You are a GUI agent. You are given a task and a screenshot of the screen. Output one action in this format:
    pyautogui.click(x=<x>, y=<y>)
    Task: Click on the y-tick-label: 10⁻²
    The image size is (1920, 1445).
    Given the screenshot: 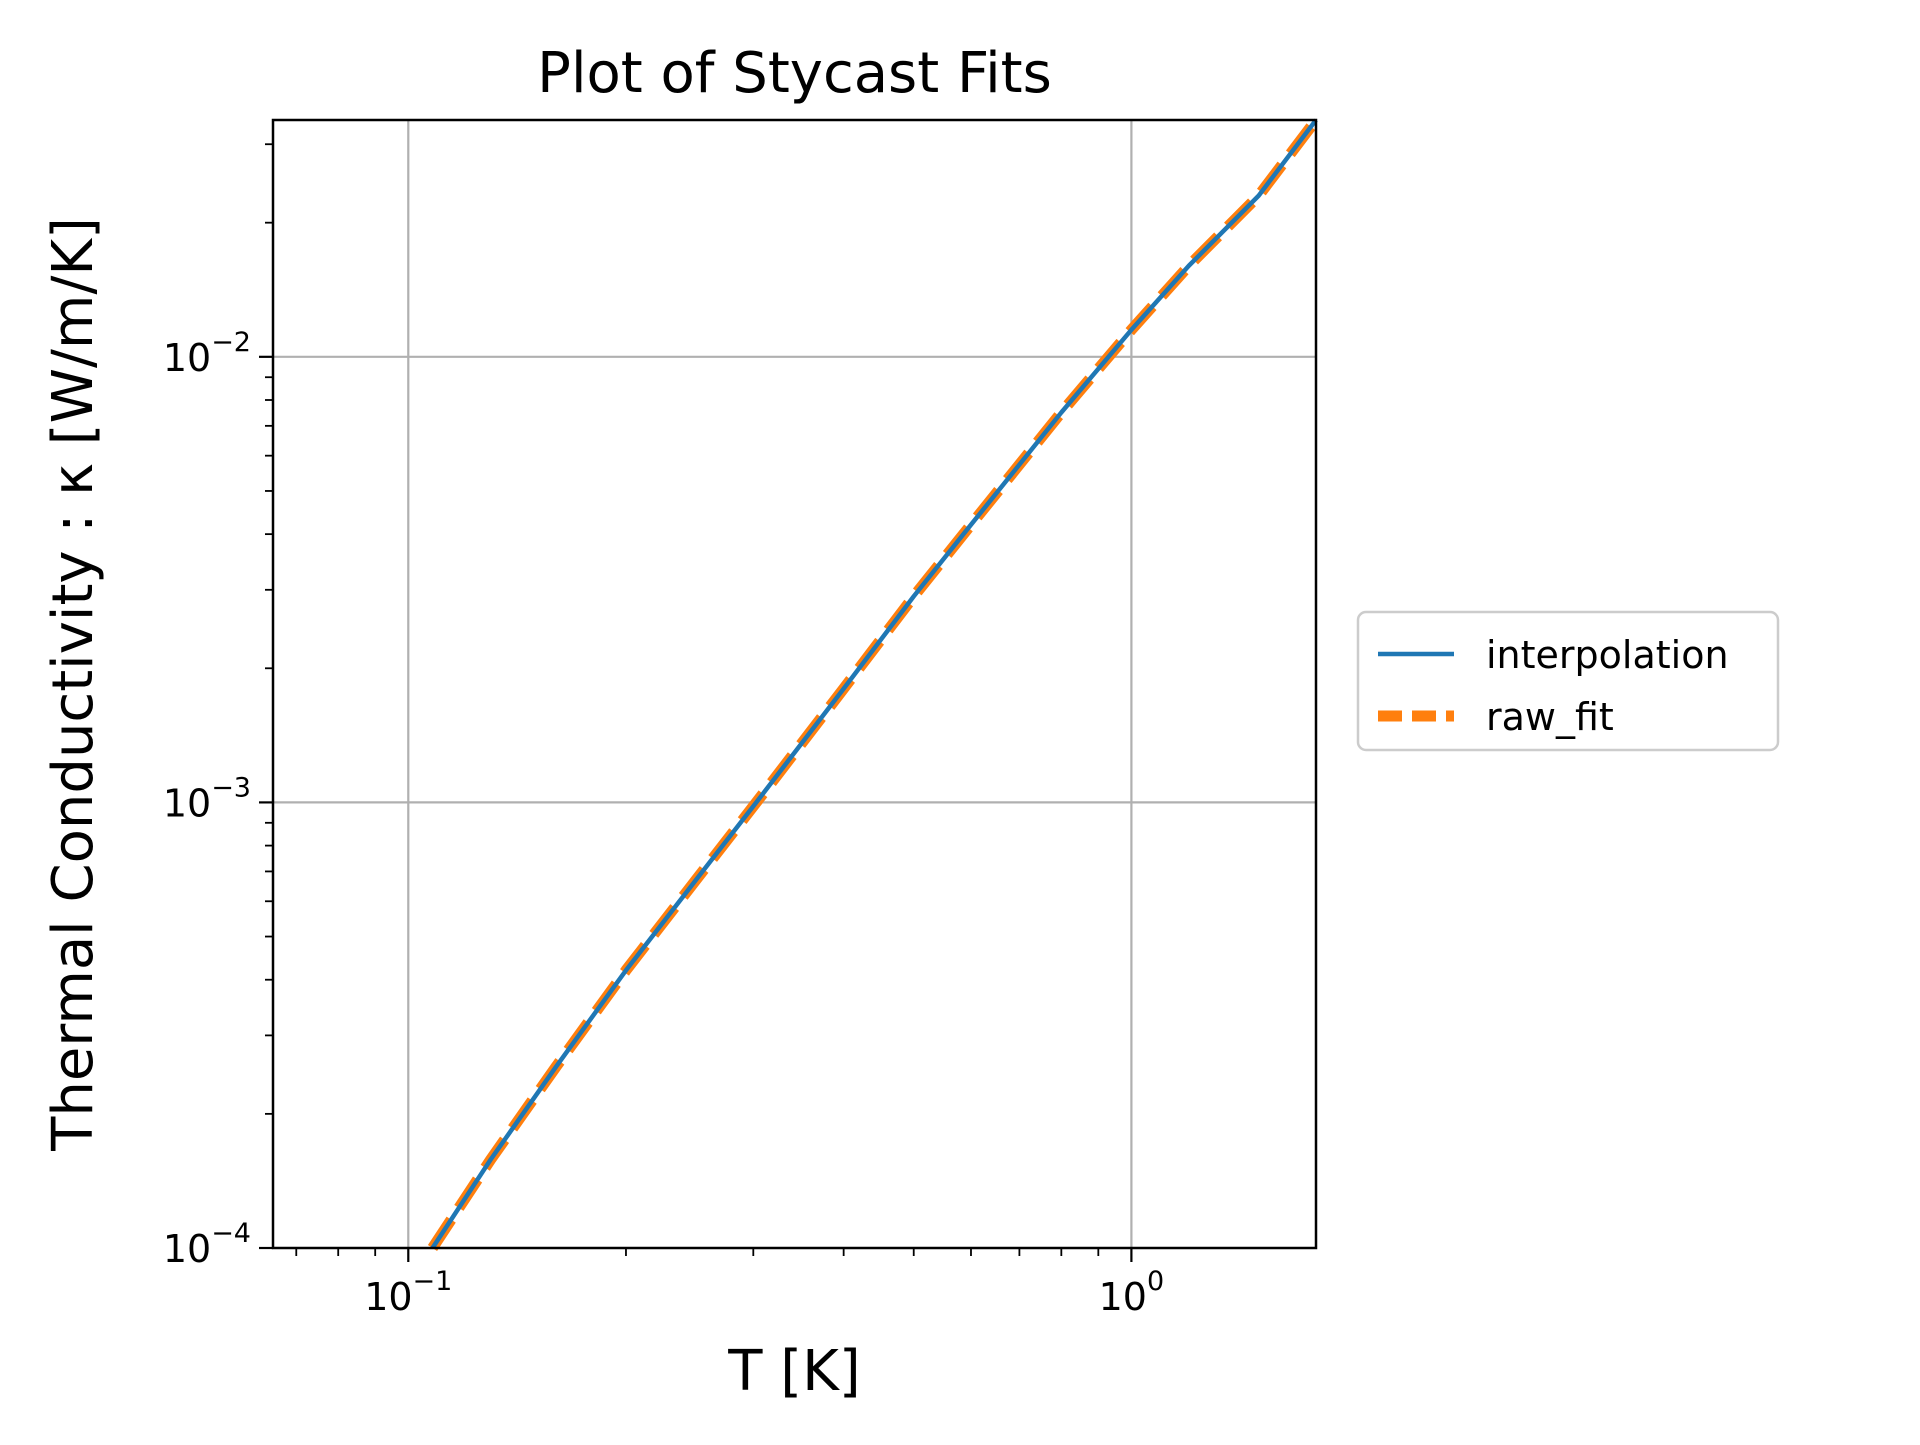 What is the action you would take?
    pyautogui.click(x=207, y=353)
    